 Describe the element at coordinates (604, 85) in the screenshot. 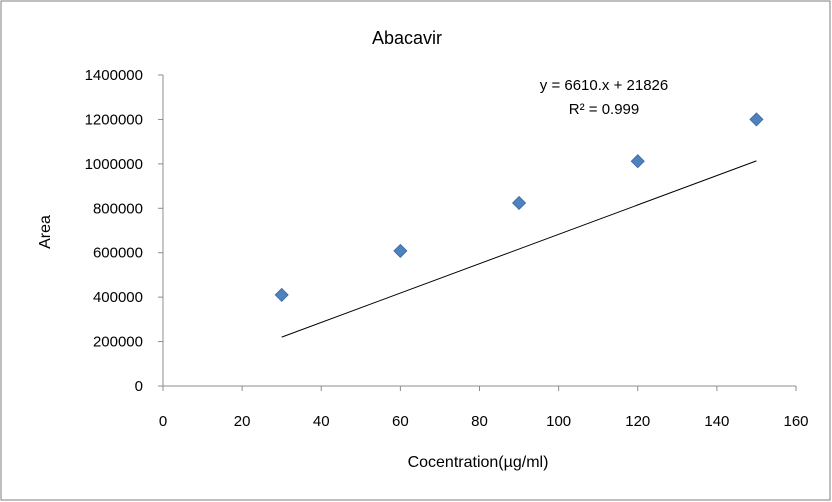

I see `trendline-equation: y = 6610.x + 21826` at that location.